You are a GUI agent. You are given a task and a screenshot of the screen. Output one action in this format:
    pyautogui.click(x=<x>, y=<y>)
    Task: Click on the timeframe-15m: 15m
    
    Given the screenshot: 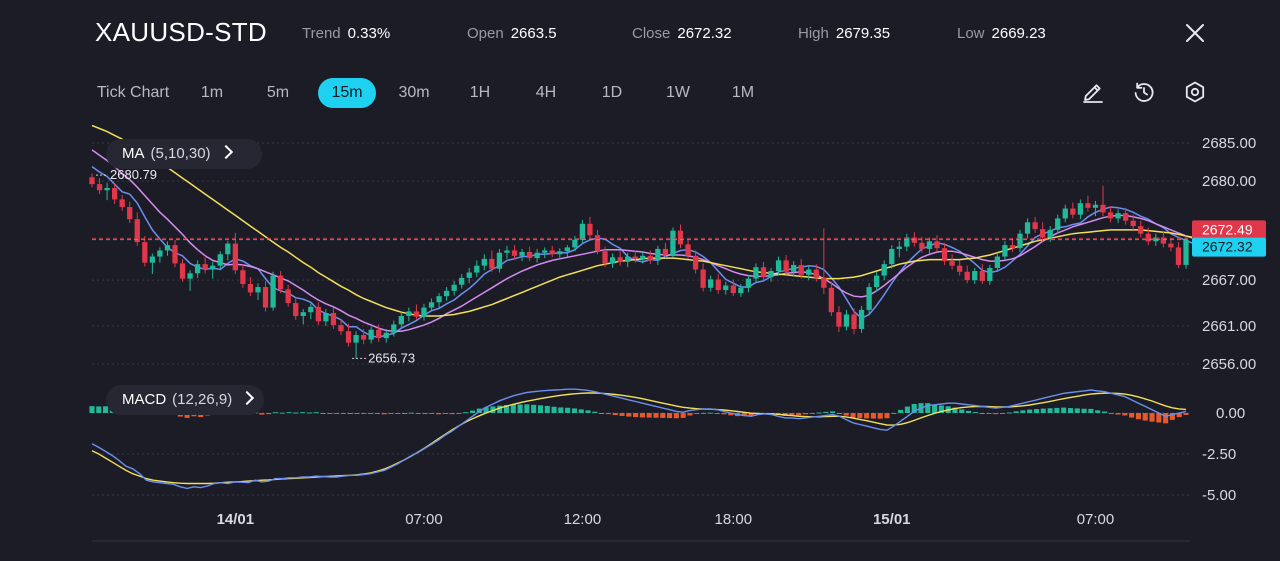 What is the action you would take?
    pyautogui.click(x=347, y=93)
    